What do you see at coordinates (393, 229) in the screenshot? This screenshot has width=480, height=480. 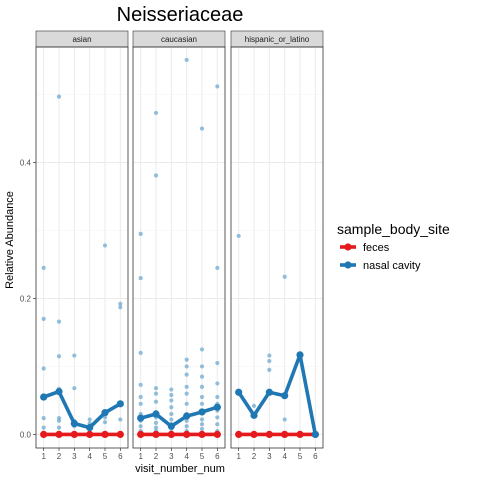 I see `legend-title: sample_body_site` at bounding box center [393, 229].